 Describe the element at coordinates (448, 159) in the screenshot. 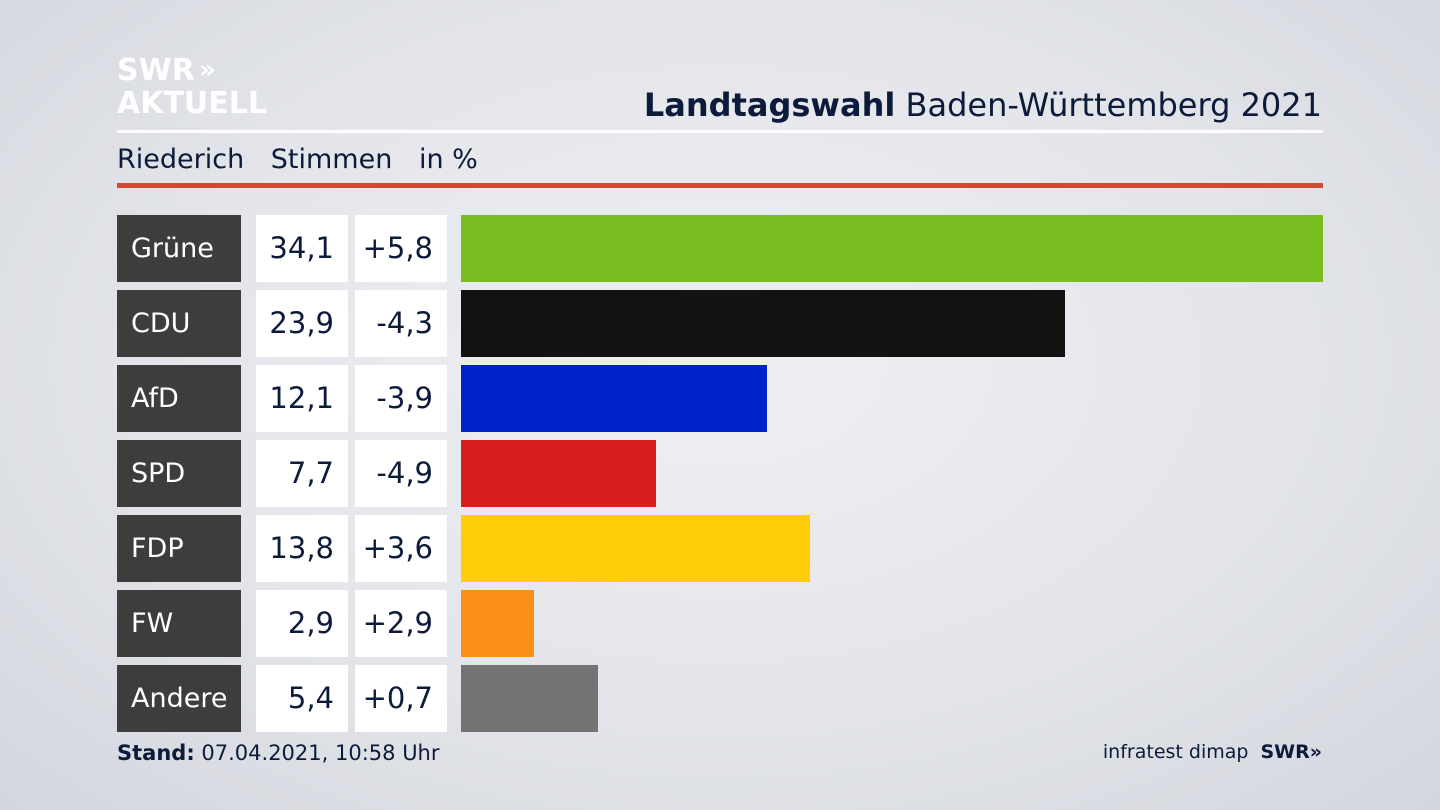

I see `subtitle-unit: in %` at that location.